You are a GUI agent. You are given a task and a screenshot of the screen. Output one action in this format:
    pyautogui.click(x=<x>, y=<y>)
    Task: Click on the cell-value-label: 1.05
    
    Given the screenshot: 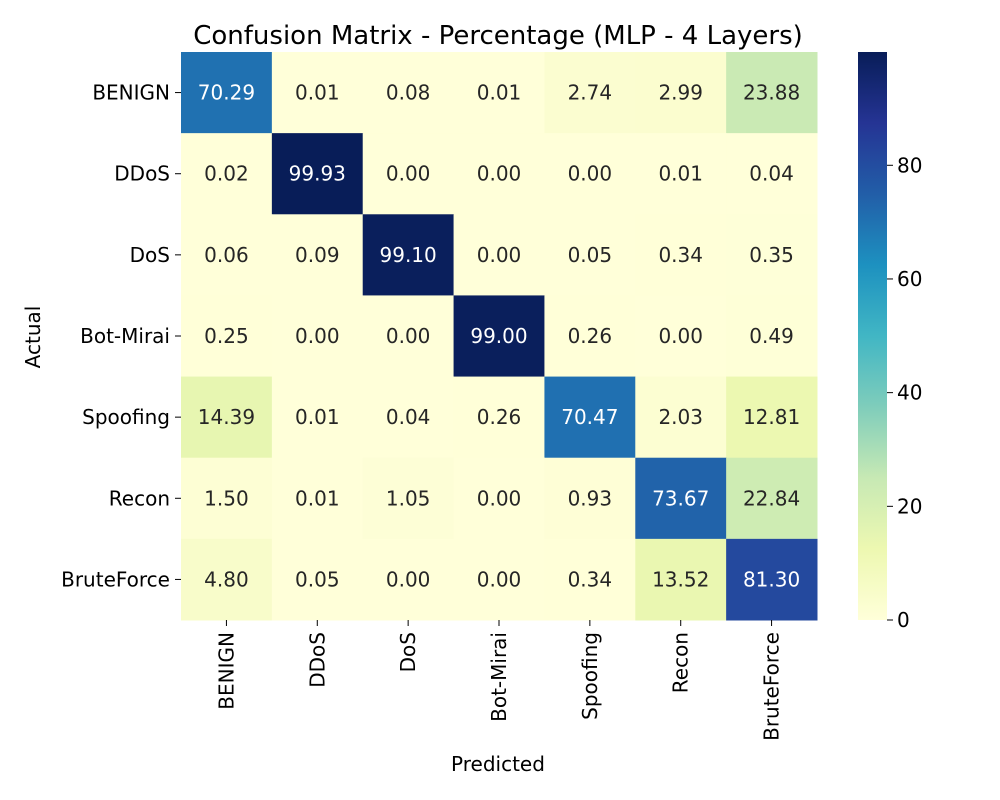 What is the action you would take?
    pyautogui.click(x=408, y=498)
    